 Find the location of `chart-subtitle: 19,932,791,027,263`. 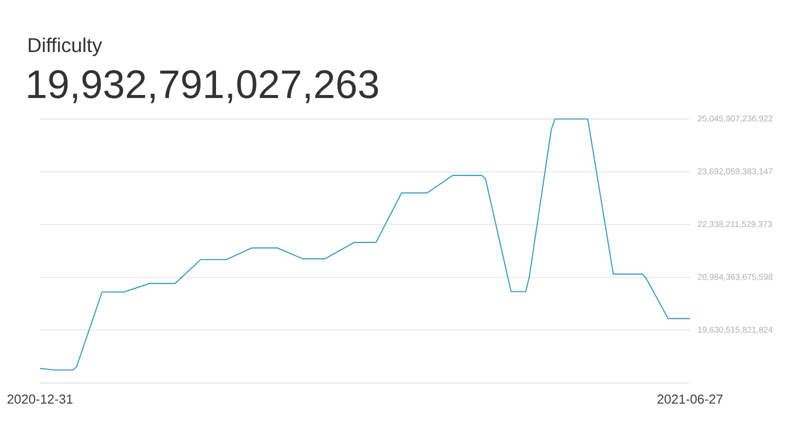

chart-subtitle: 19,932,791,027,263 is located at coordinates (203, 87).